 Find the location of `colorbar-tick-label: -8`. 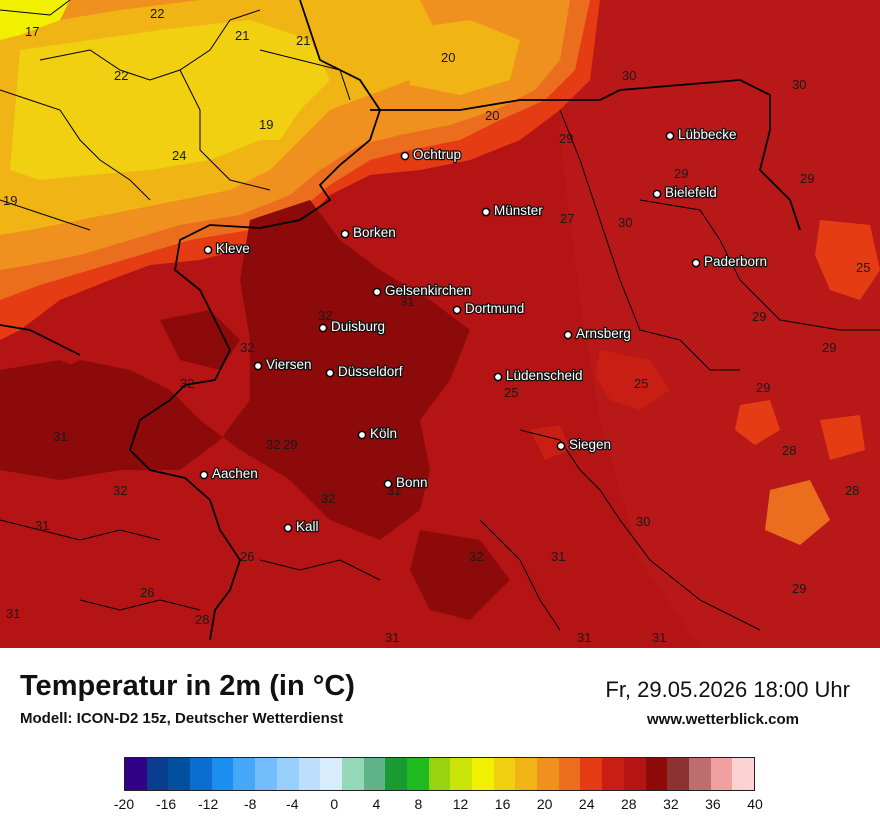

colorbar-tick-label: -8 is located at coordinates (250, 804).